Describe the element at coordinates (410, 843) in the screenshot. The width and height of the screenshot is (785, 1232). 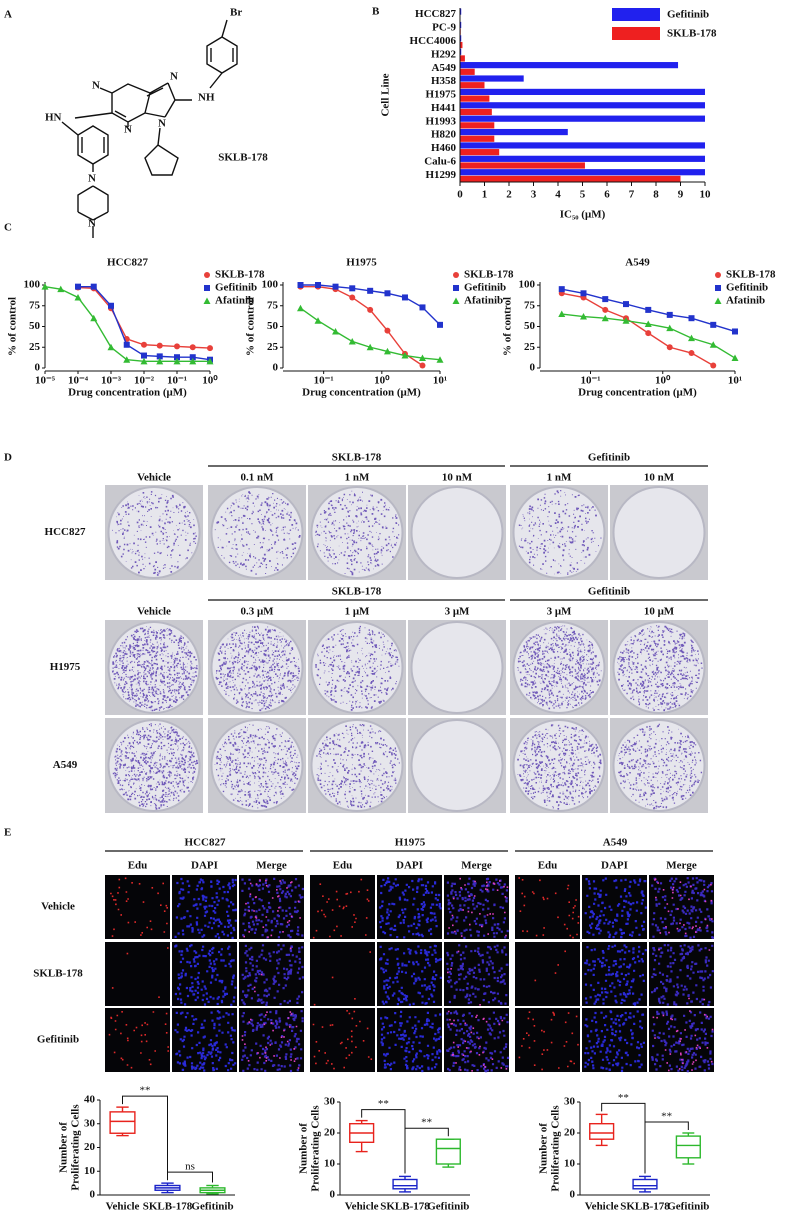
I see `group-label: H1975` at that location.